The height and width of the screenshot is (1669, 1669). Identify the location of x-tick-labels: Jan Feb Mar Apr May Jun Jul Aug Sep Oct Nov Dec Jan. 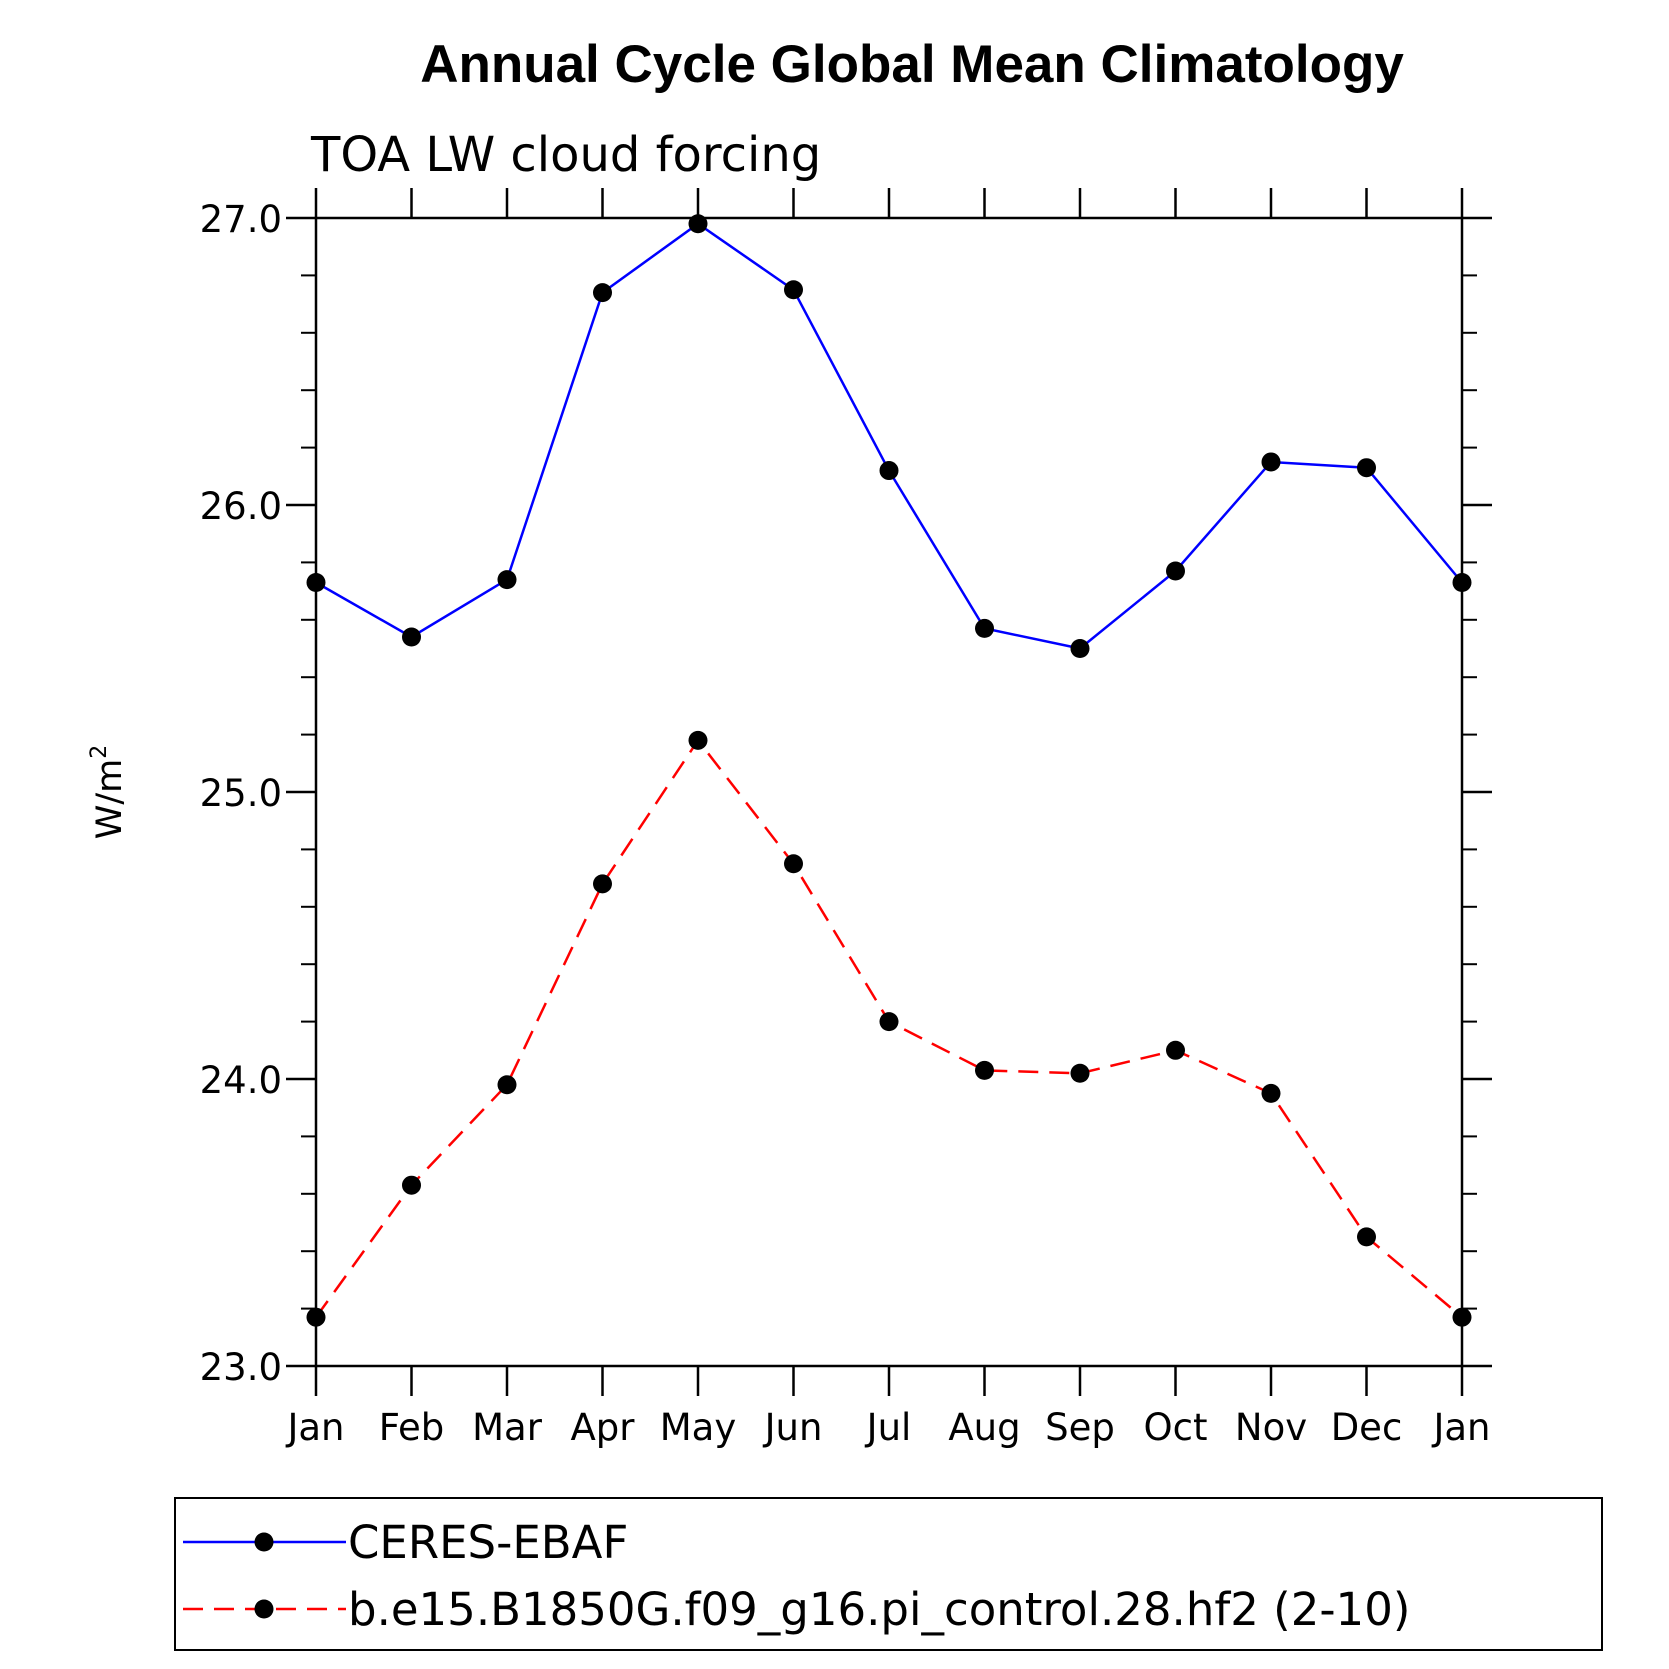
(887, 1427).